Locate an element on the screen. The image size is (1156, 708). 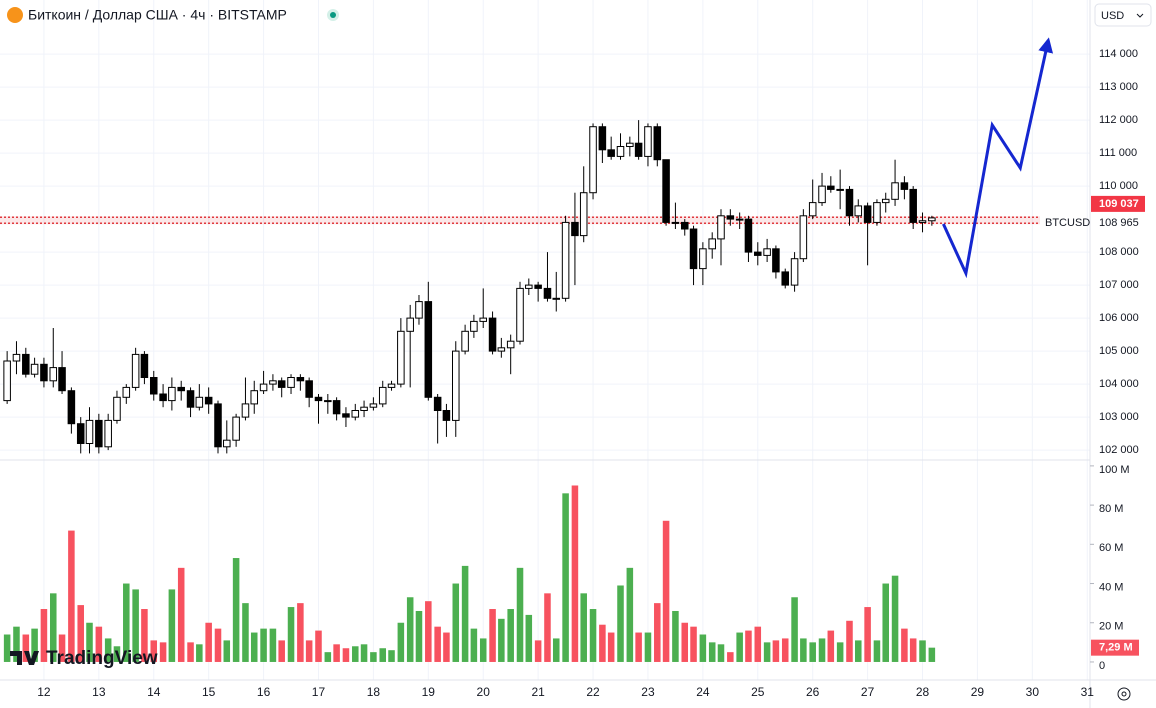
last-price-label: 109 037 is located at coordinates (1119, 204).